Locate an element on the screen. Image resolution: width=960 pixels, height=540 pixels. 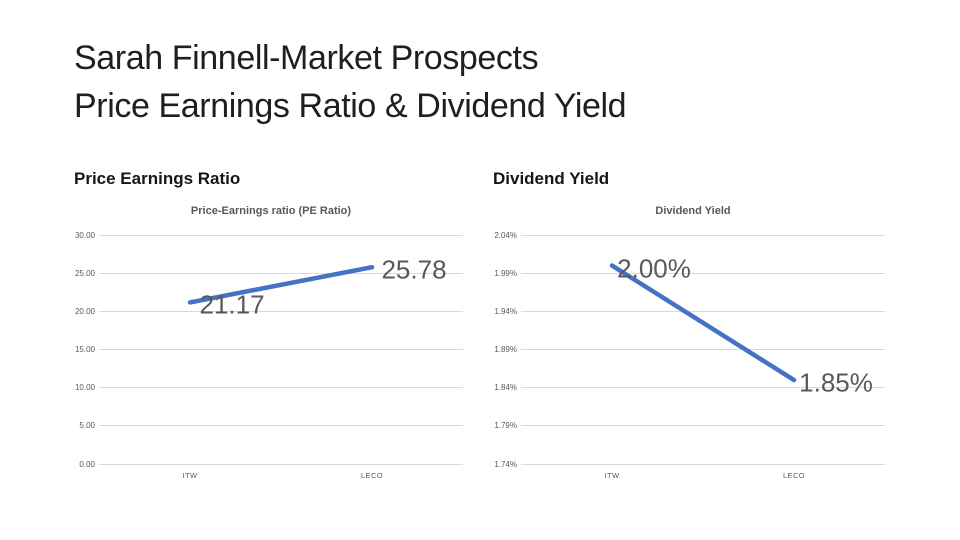
slide-title-line1: Sarah Finnell-Market Prospects is located at coordinates (306, 58).